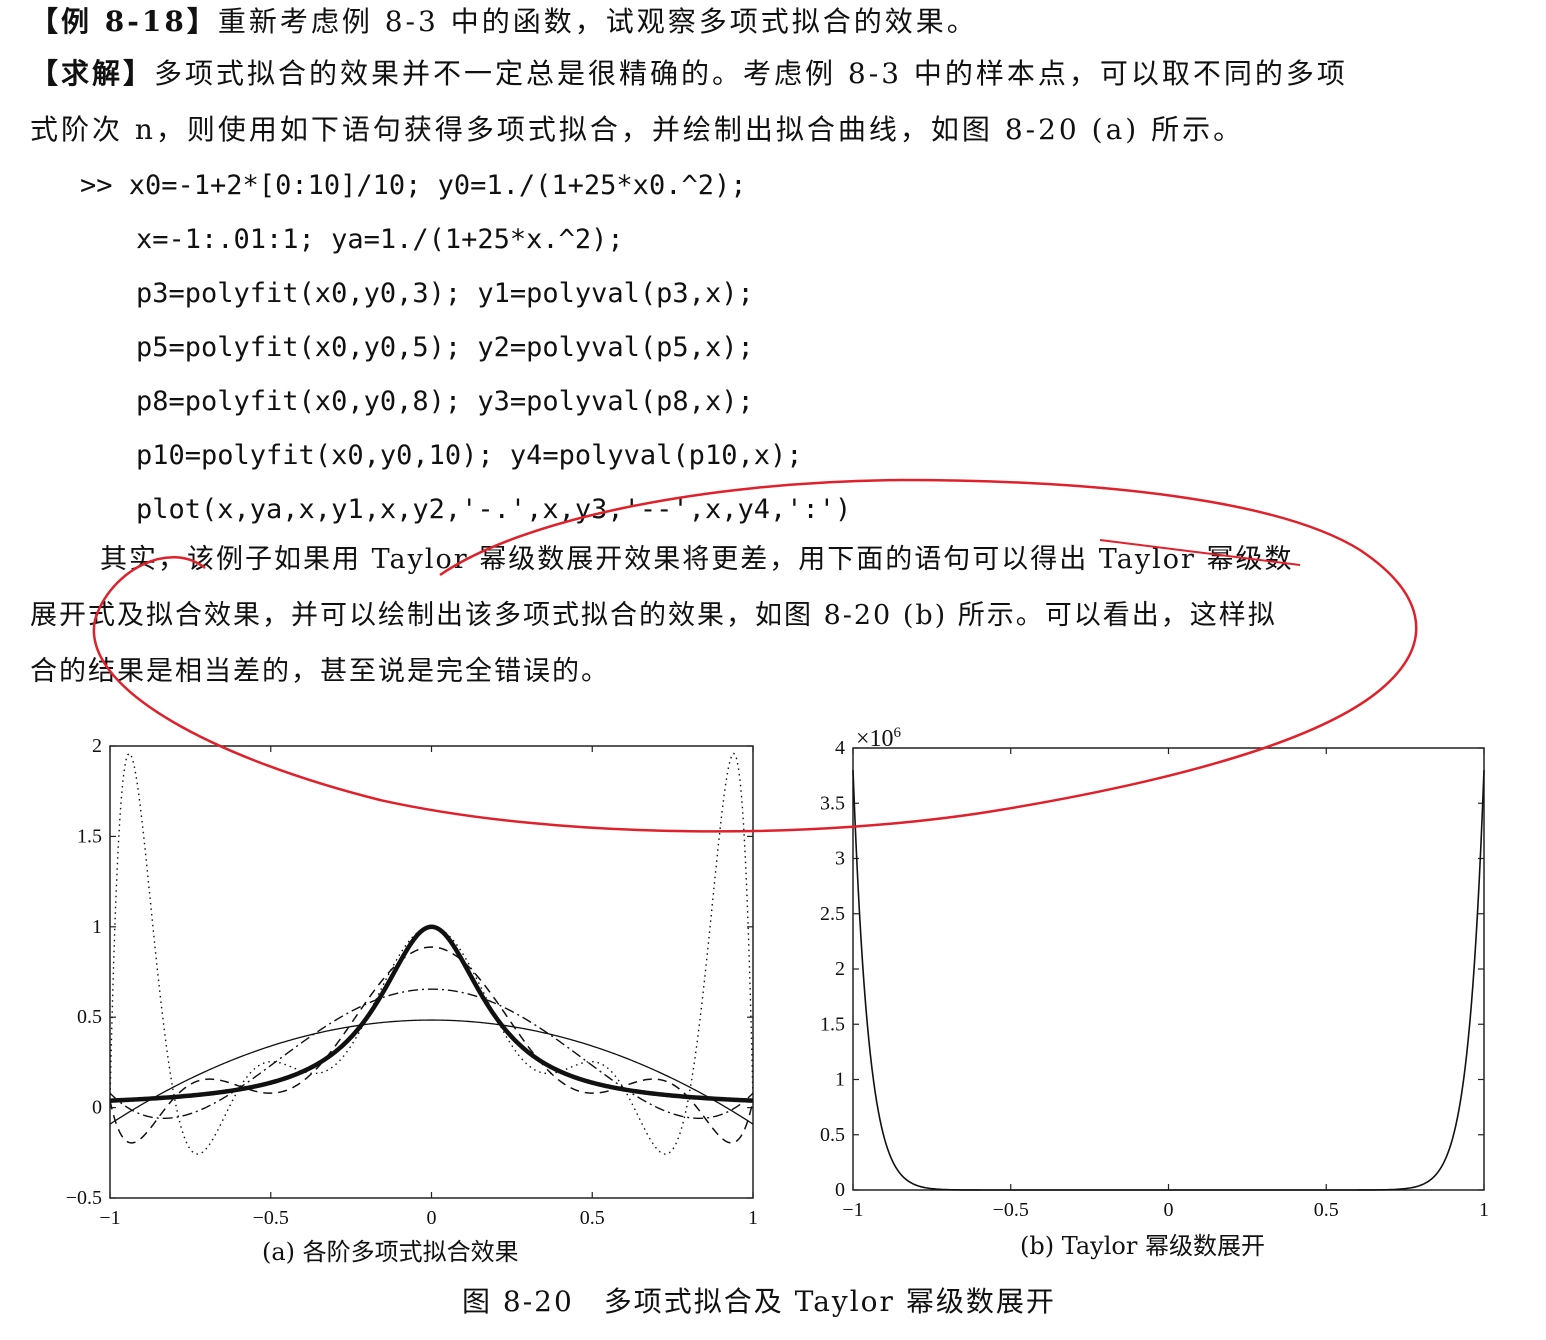 The image size is (1546, 1340). Describe the element at coordinates (592, 1218) in the screenshot. I see `plot-a-xtick-label: 0.5` at that location.